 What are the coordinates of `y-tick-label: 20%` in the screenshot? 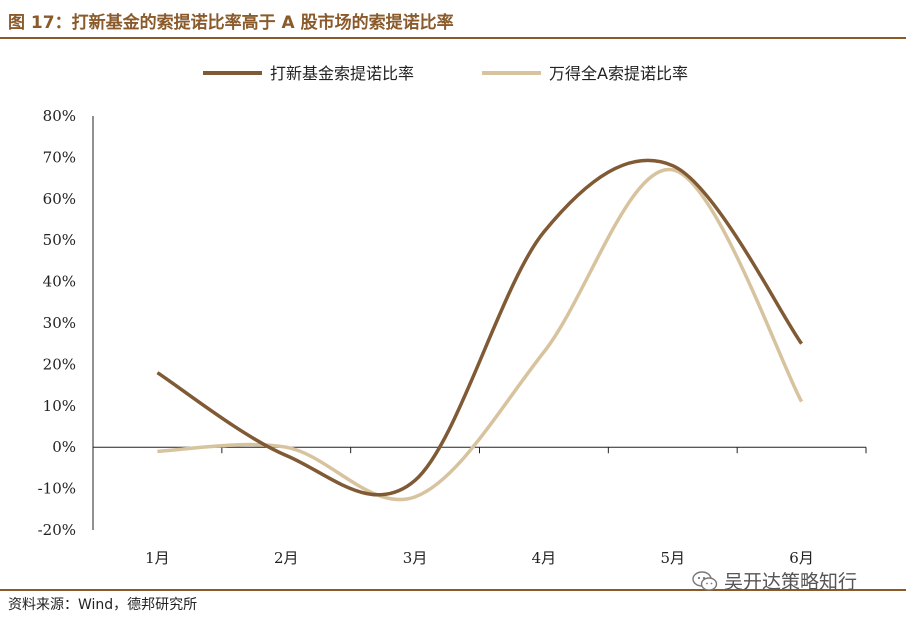 It's located at (59, 364).